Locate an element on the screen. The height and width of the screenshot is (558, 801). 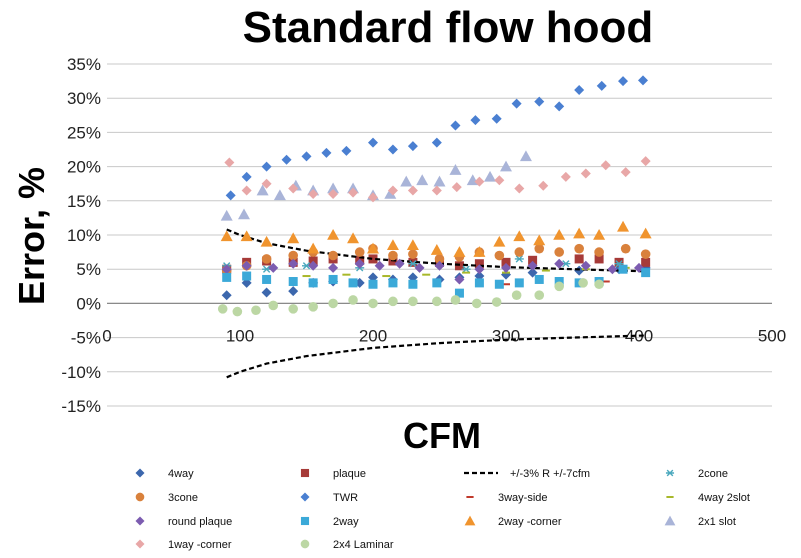
y-tick-label: 35% is located at coordinates (84, 64).